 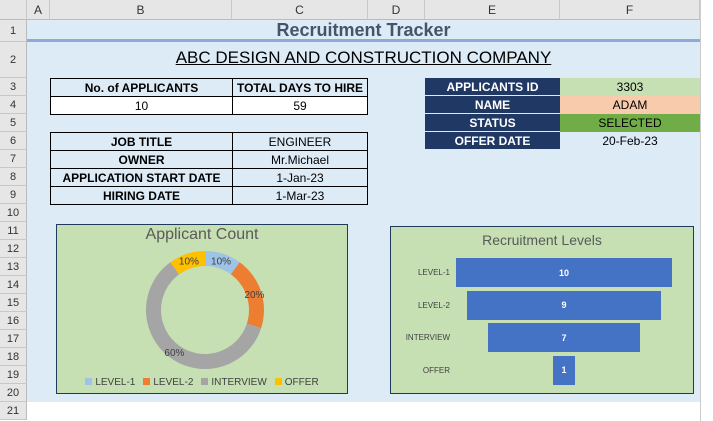 I want to click on job-label: HIRING DATE, so click(x=141, y=195).